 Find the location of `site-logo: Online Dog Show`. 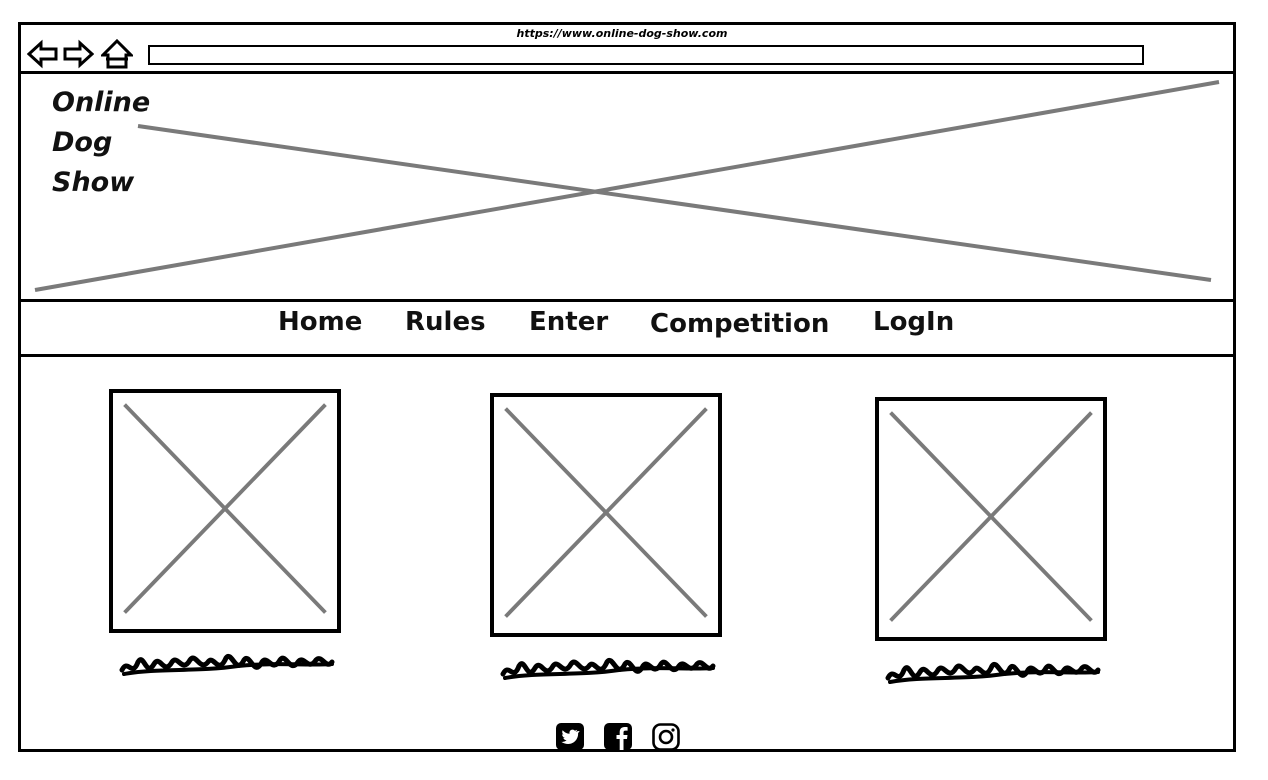

site-logo: Online Dog Show is located at coordinates (112, 143).